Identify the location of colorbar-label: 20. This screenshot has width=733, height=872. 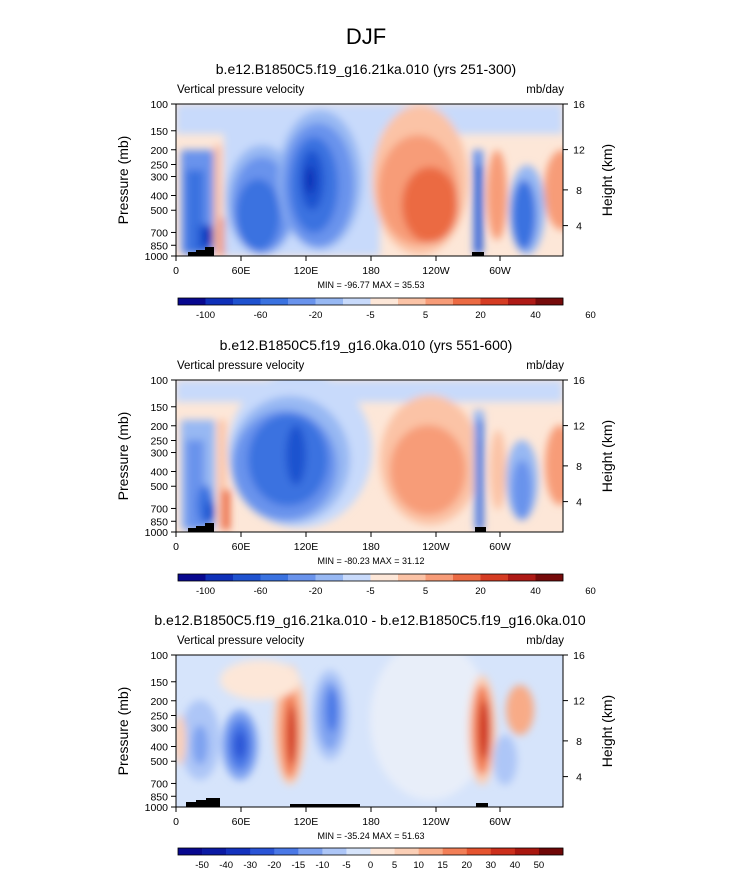
(480, 591).